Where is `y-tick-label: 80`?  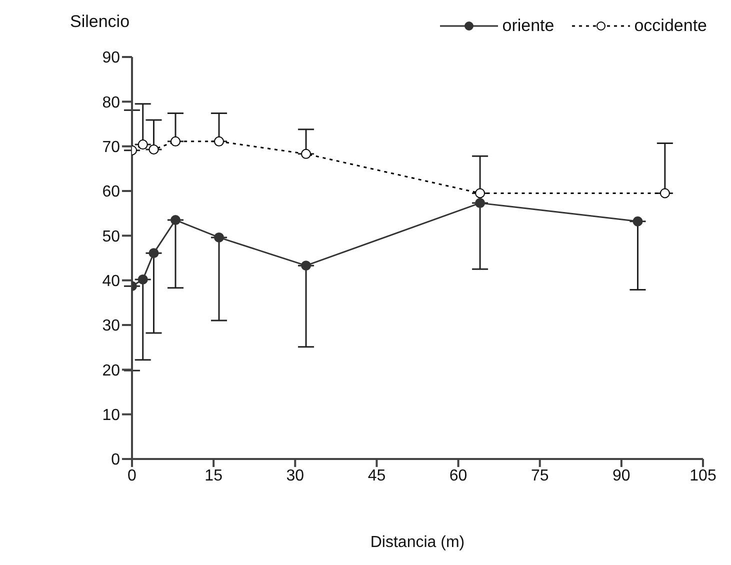
y-tick-label: 80 is located at coordinates (111, 103).